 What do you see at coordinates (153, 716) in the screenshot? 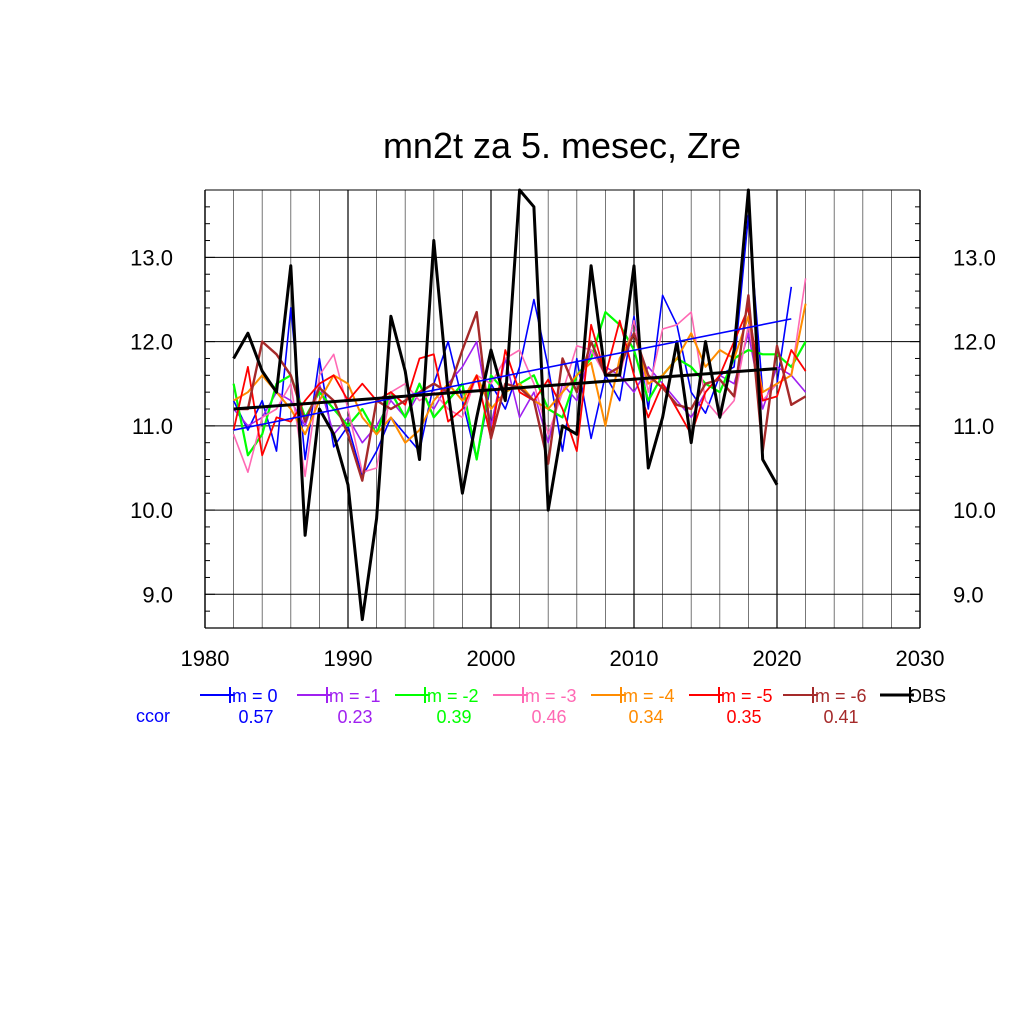
I see `ccor-label: ccor` at bounding box center [153, 716].